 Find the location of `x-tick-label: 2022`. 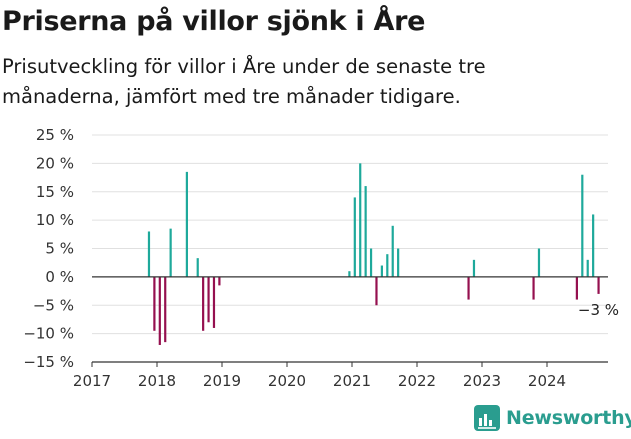

x-tick-label: 2022 is located at coordinates (417, 381).